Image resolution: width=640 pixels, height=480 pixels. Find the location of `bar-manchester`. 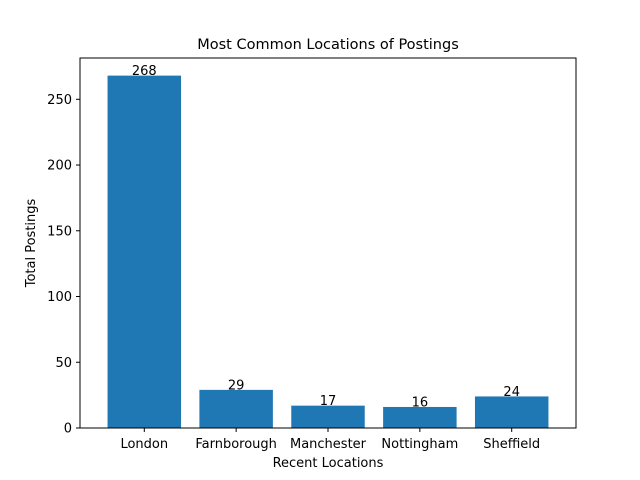

bar-manchester is located at coordinates (328, 416).